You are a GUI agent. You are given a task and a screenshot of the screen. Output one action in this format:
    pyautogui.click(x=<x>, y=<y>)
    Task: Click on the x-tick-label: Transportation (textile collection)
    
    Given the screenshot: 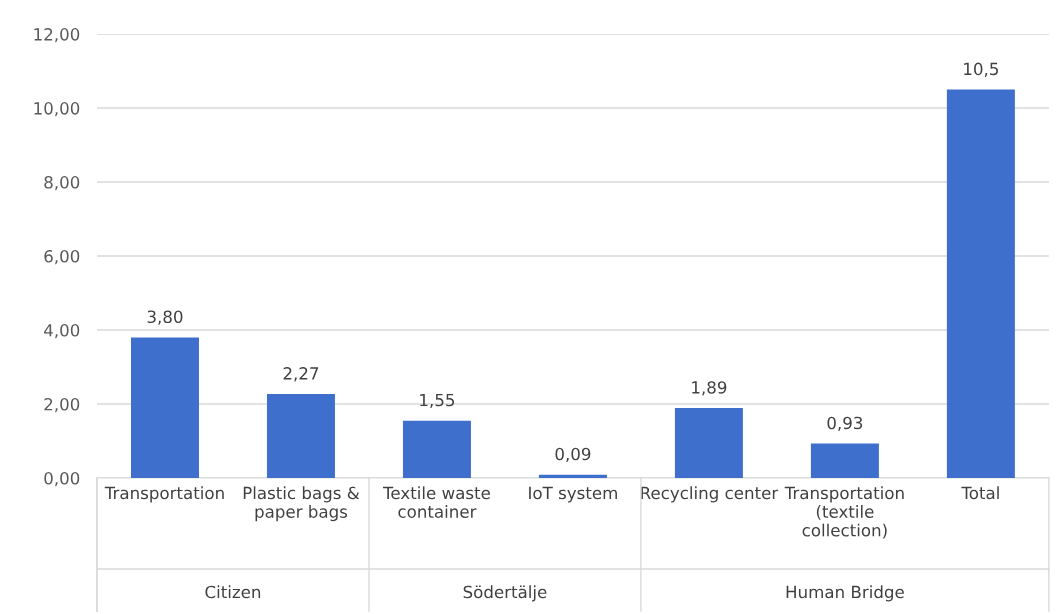 What is the action you would take?
    pyautogui.click(x=844, y=512)
    